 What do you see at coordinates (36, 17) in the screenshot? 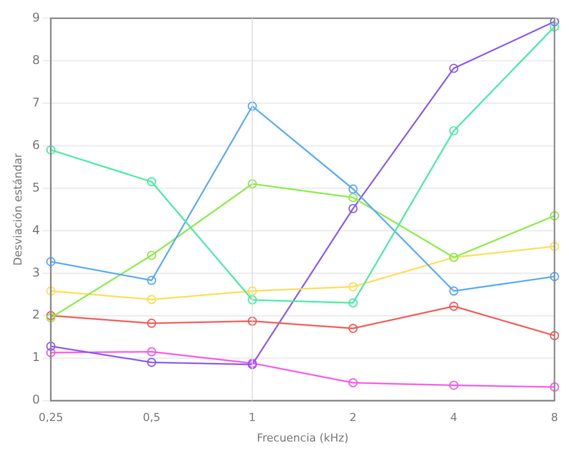
I see `y-tick-label: 9` at bounding box center [36, 17].